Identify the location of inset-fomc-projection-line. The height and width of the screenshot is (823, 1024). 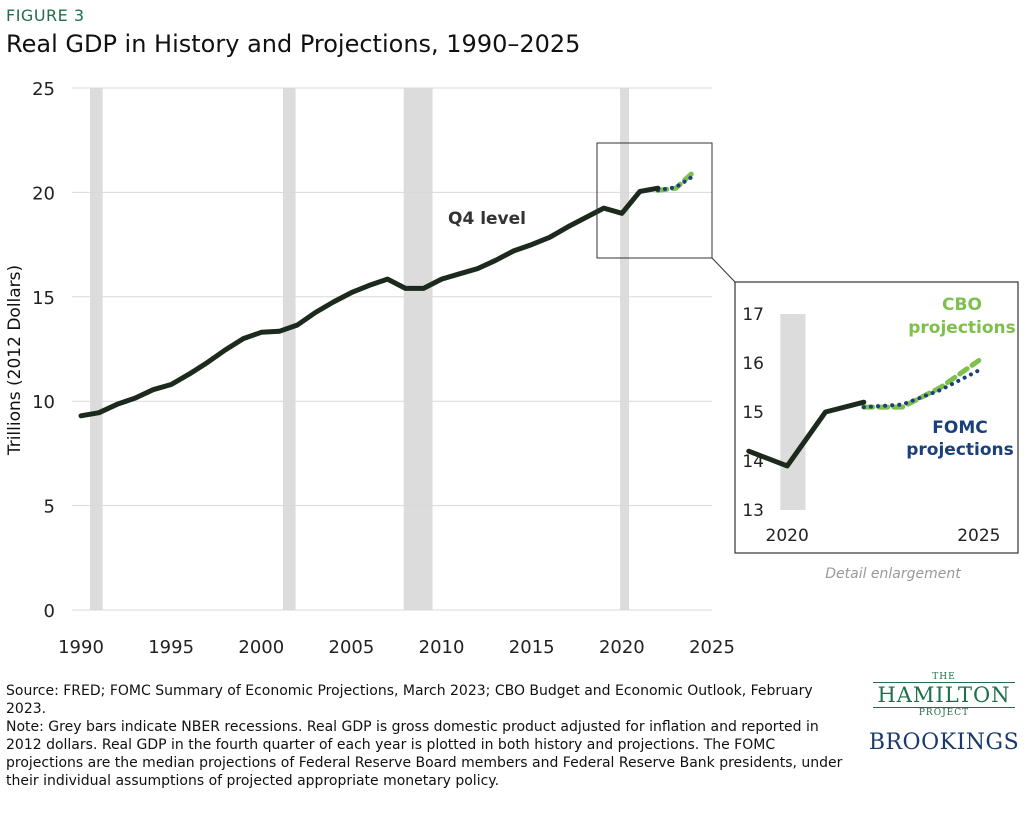
(921, 389).